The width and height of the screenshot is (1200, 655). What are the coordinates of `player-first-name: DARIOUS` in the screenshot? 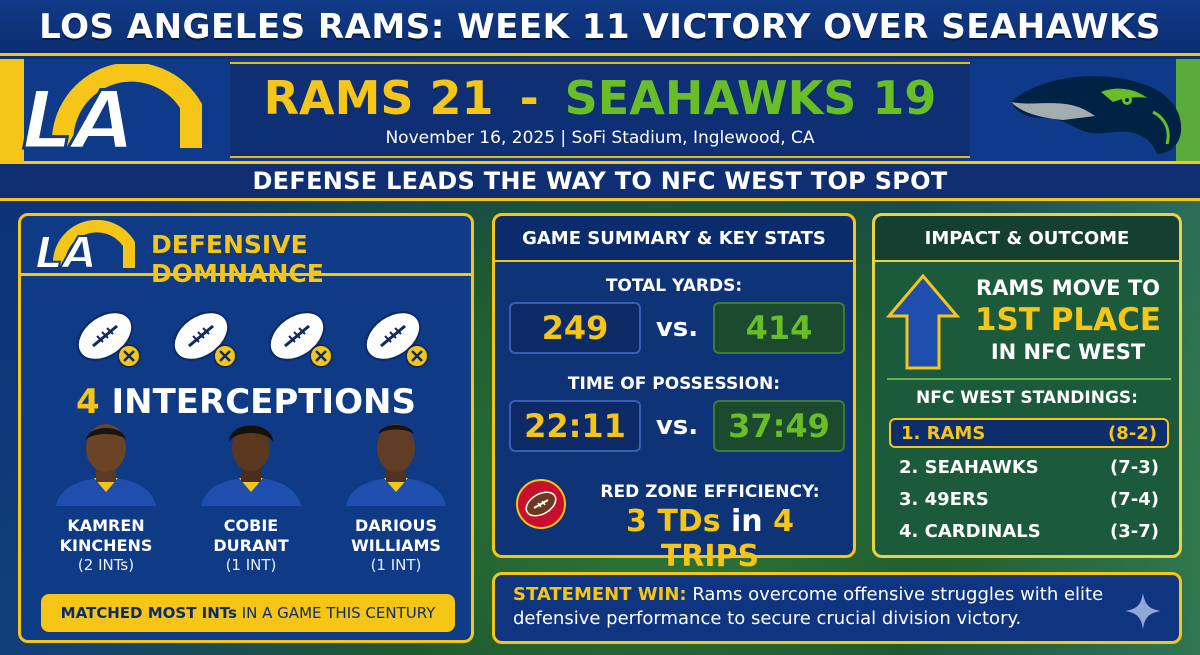 It's located at (396, 525).